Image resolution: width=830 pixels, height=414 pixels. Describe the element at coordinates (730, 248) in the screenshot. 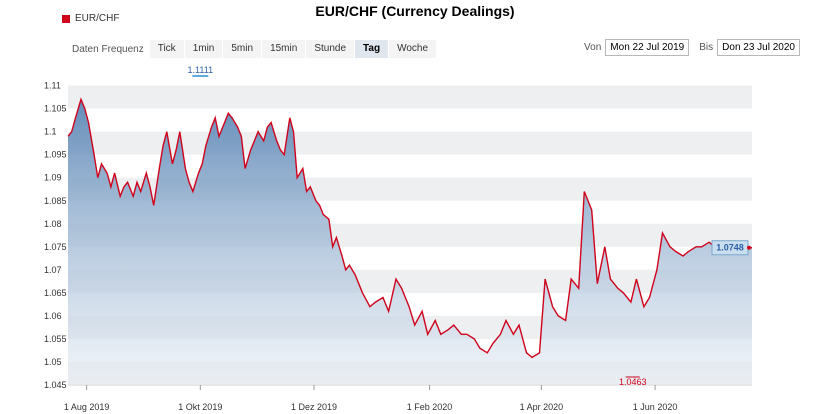

I see `last-value-label: 1.0748` at that location.